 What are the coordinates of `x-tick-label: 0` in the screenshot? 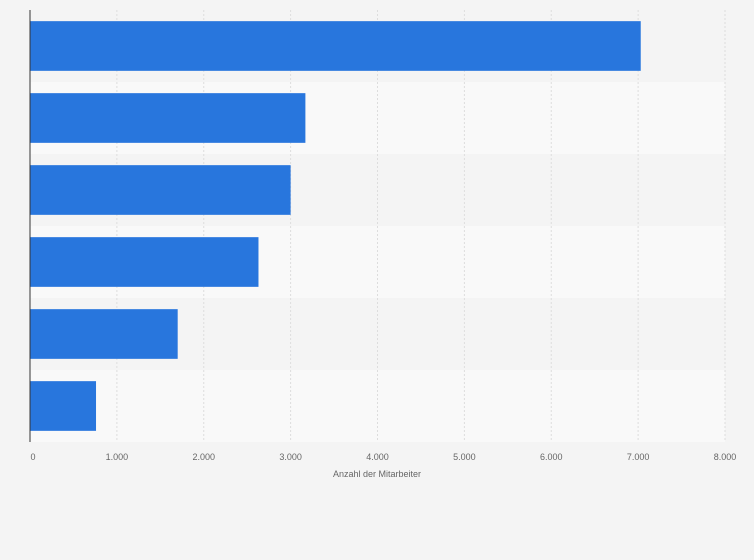 It's located at (32, 457).